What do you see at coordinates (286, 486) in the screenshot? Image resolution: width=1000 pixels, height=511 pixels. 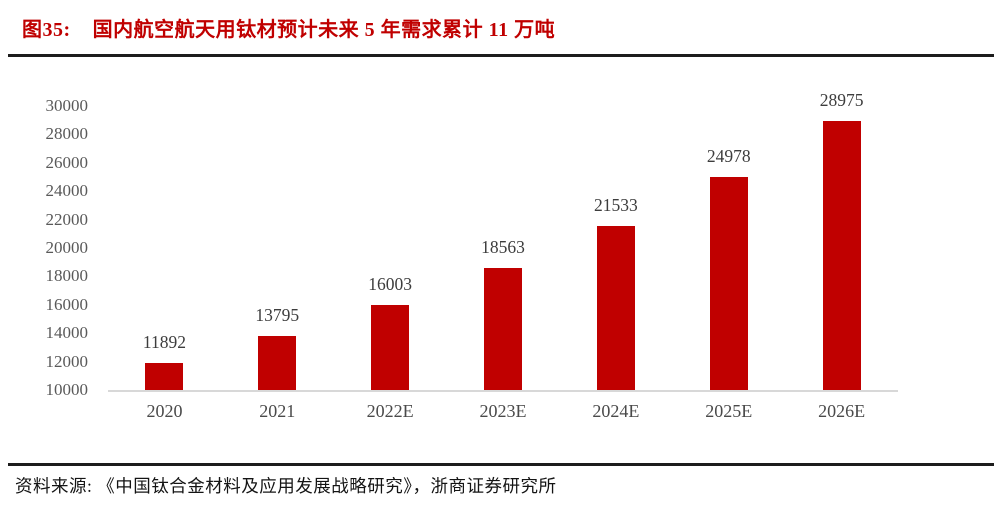 I see `source-note: 资料来源: 《中国钛合金材料及应用发展战略研究》，浙商证券研究所` at bounding box center [286, 486].